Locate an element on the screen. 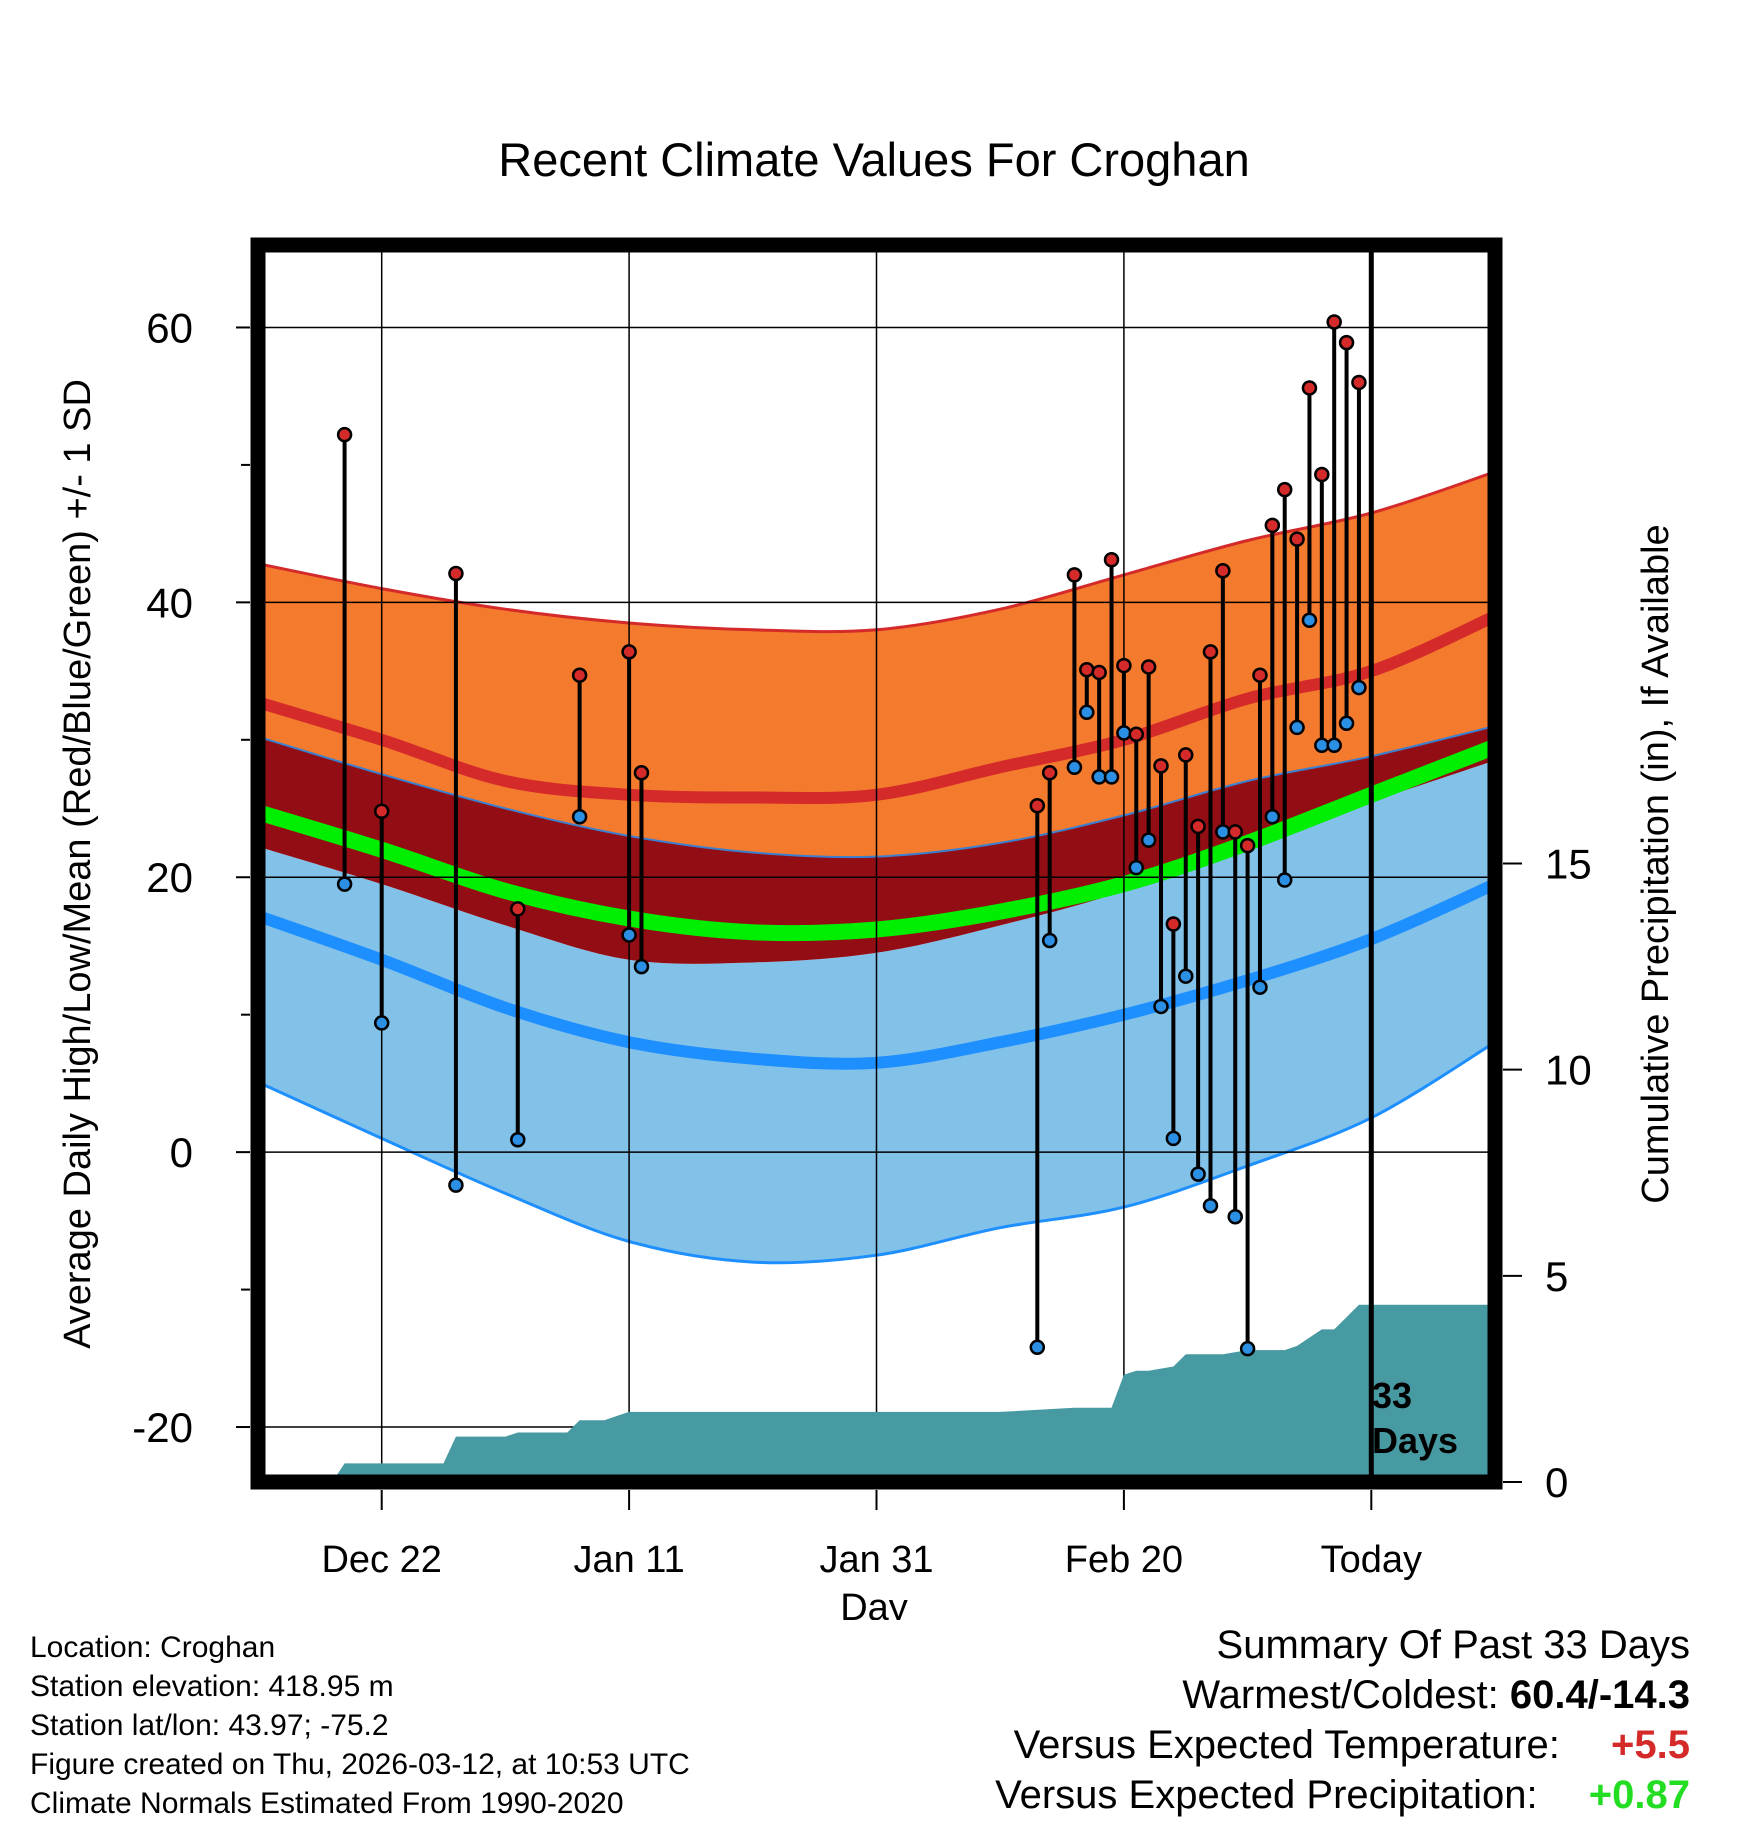  x-tick-label: Jan 11 is located at coordinates (628, 1560).